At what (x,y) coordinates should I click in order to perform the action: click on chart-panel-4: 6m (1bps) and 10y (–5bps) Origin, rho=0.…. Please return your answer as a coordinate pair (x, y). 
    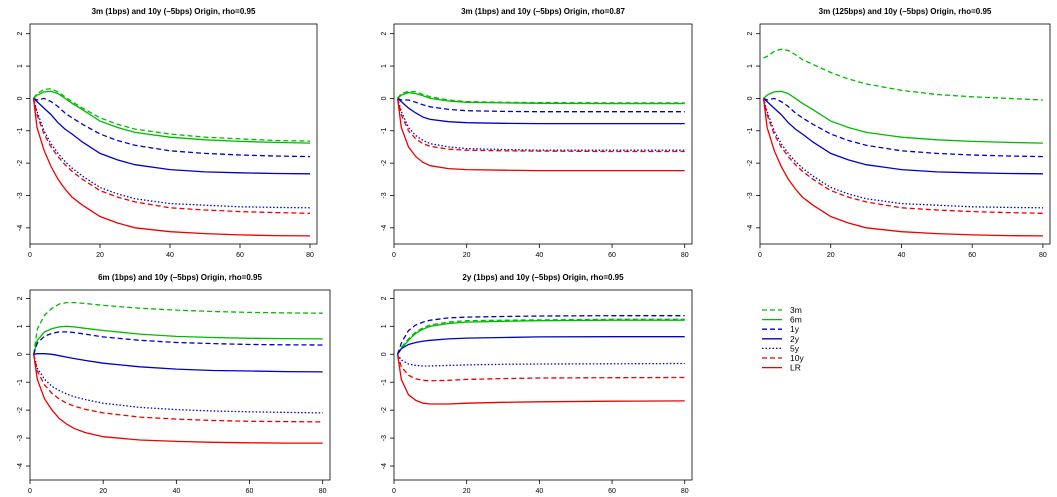
    Looking at the image, I should click on (174, 384).